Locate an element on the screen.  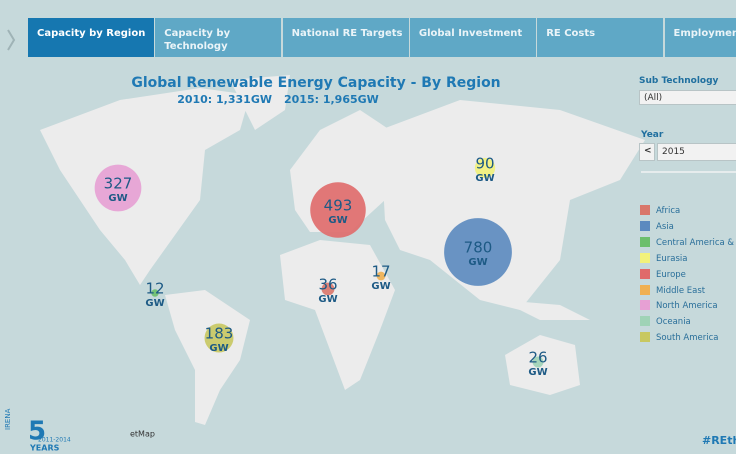
year-value: 2015 is located at coordinates (696, 152).